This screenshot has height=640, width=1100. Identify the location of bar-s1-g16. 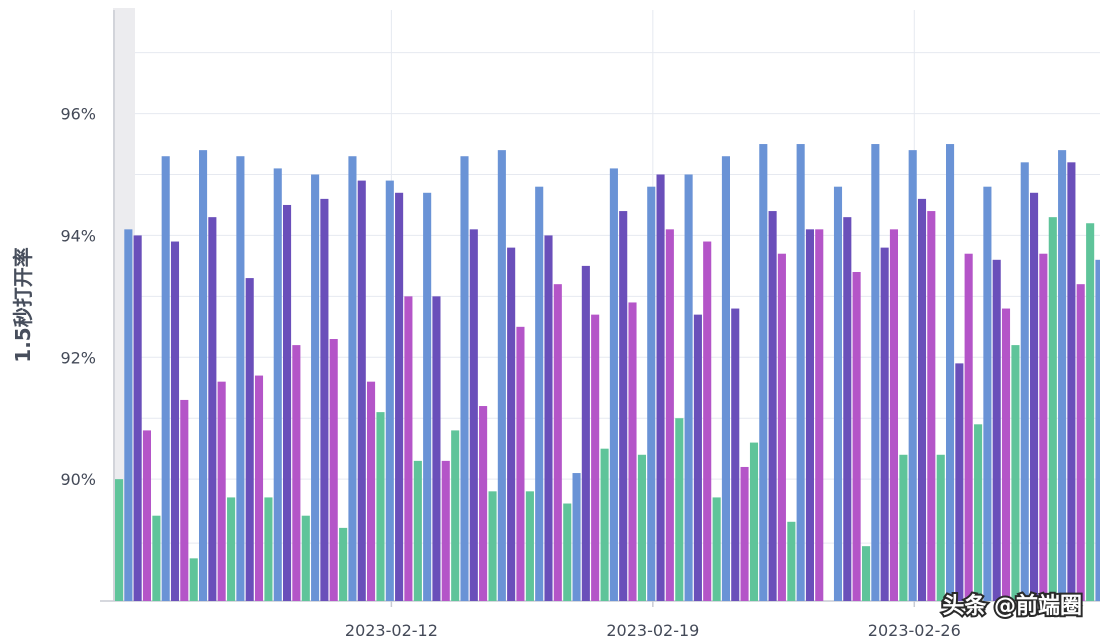
(725, 378).